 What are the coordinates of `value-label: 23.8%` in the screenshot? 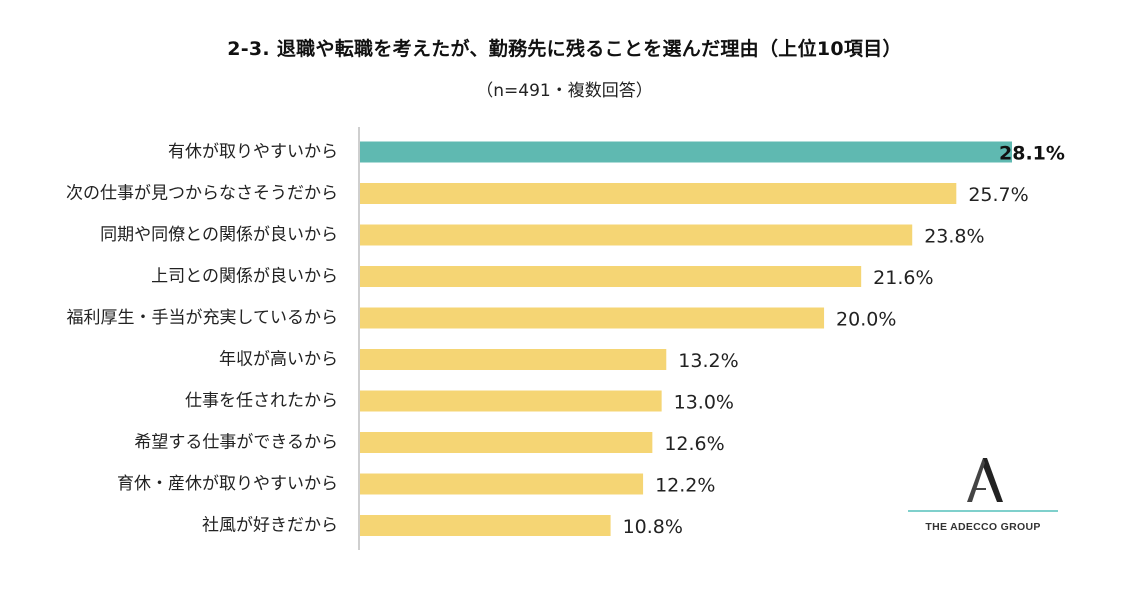 It's located at (954, 237).